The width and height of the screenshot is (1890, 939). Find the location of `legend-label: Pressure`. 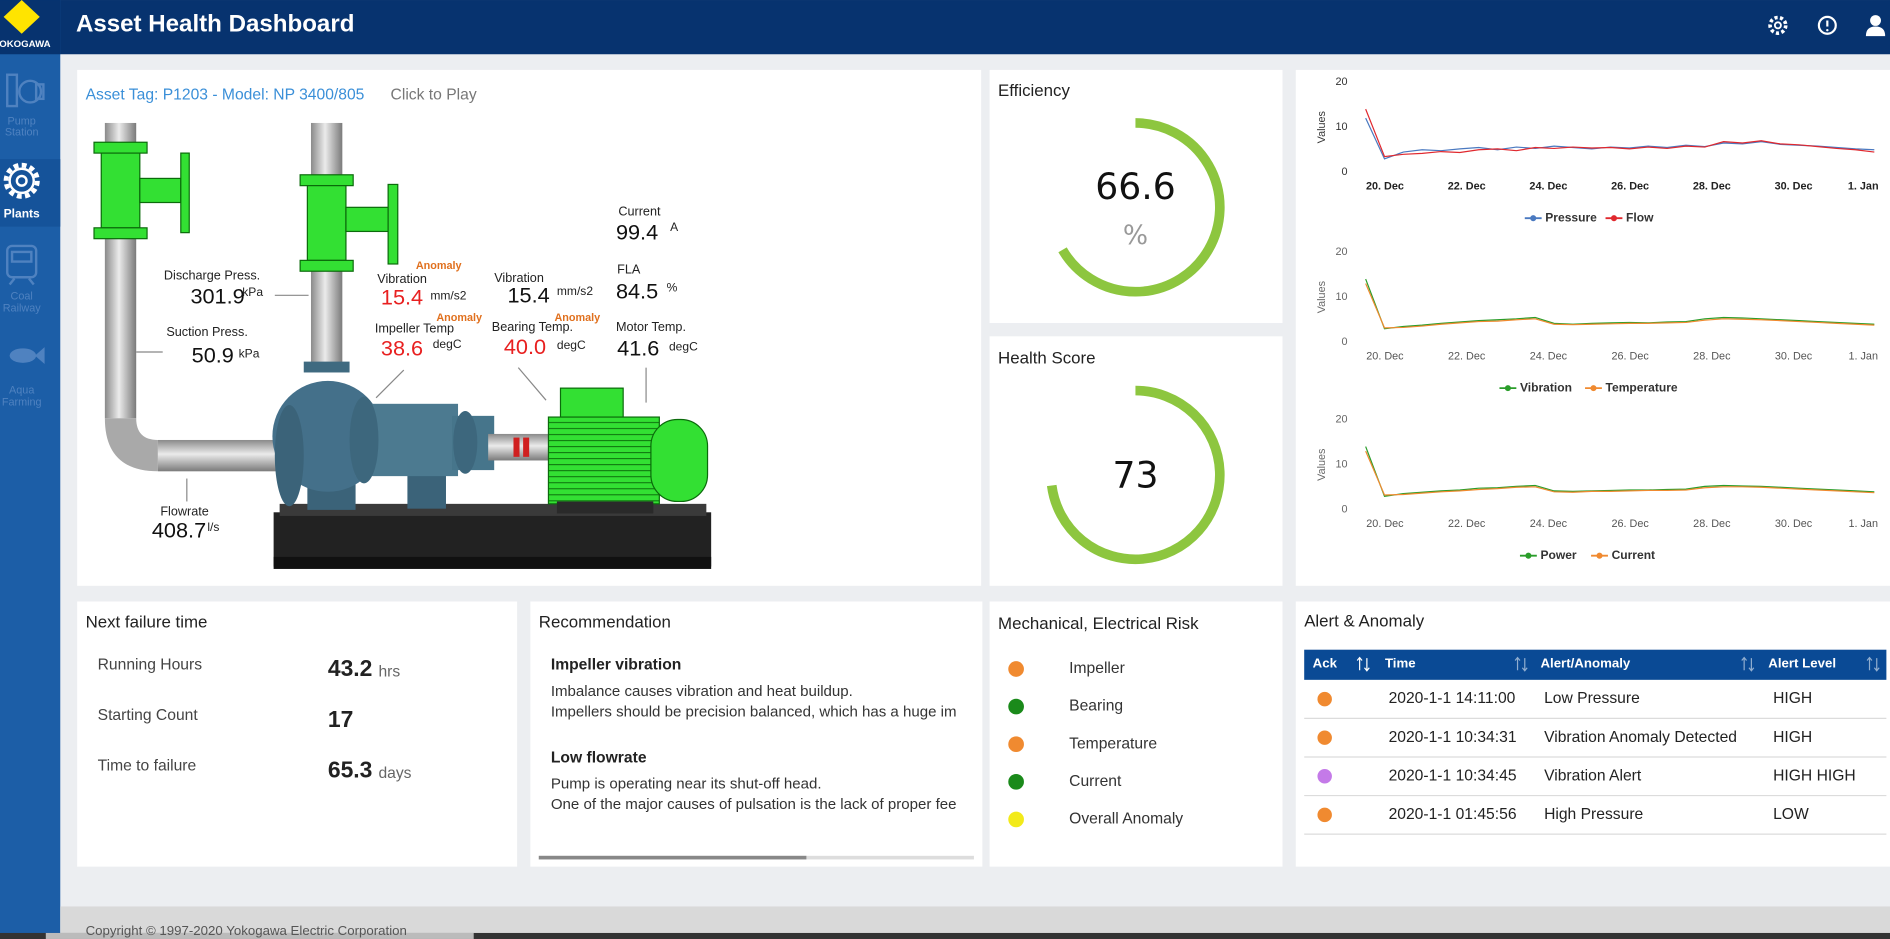

legend-label: Pressure is located at coordinates (1571, 217).